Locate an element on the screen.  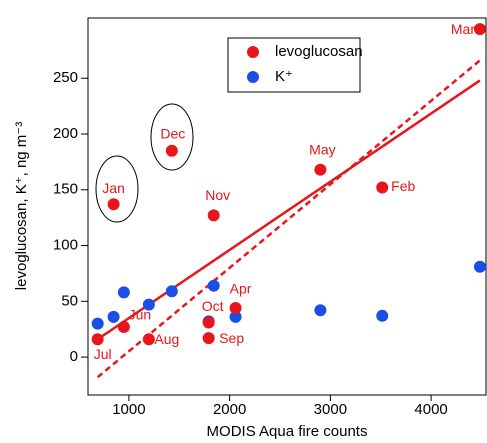
point-label: Aug is located at coordinates (166, 339).